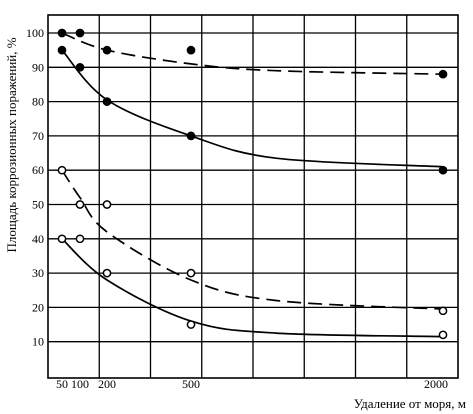  I want to click on x-tick-labels: 50 100 200 500 2000, so click(252, 384).